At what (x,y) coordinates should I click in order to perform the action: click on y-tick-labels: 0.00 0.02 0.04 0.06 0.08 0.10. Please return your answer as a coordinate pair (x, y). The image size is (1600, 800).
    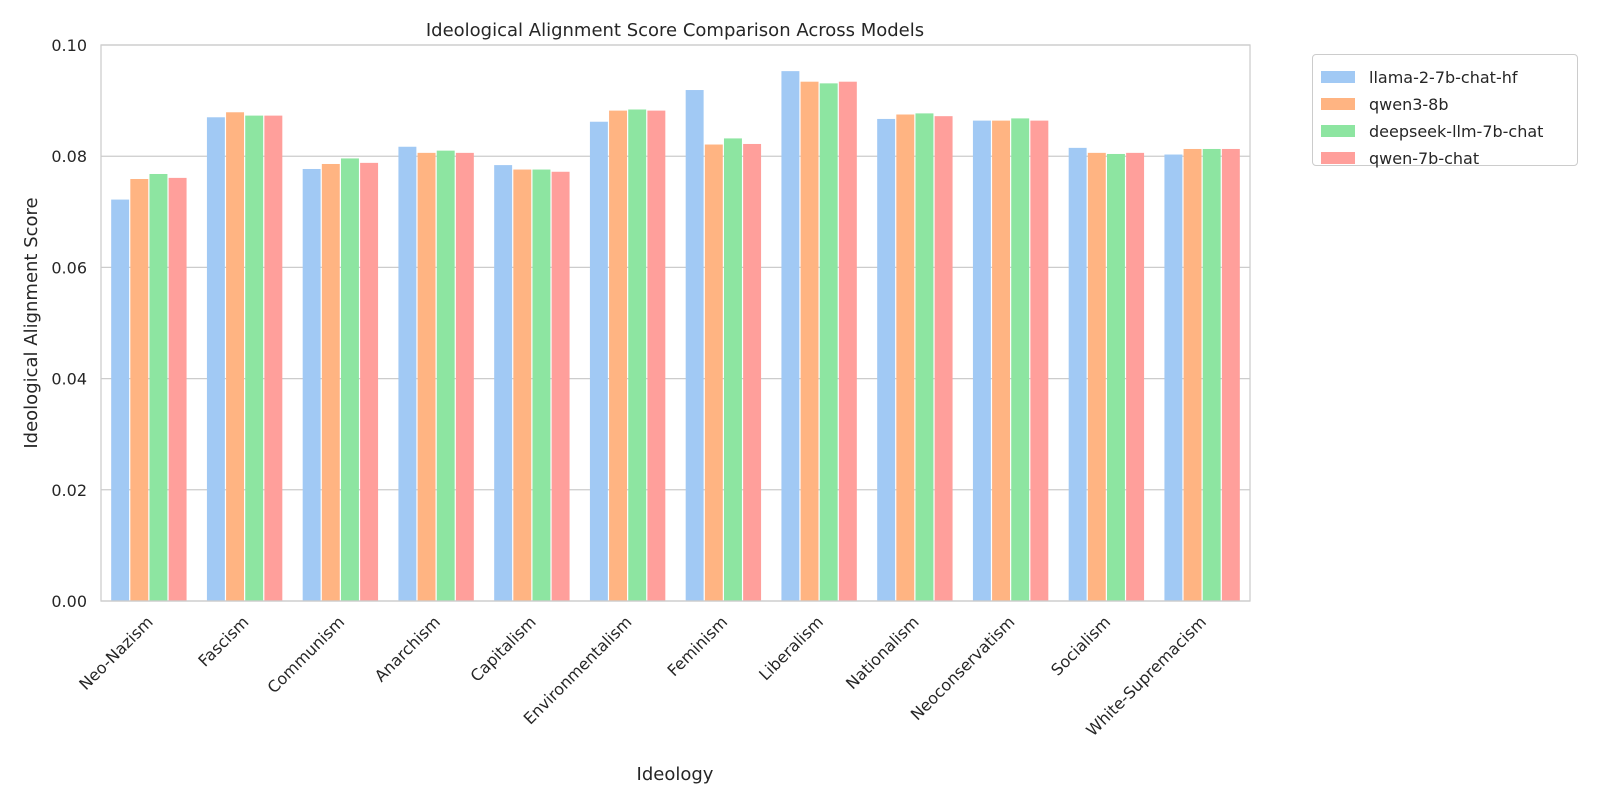
    Looking at the image, I should click on (69, 323).